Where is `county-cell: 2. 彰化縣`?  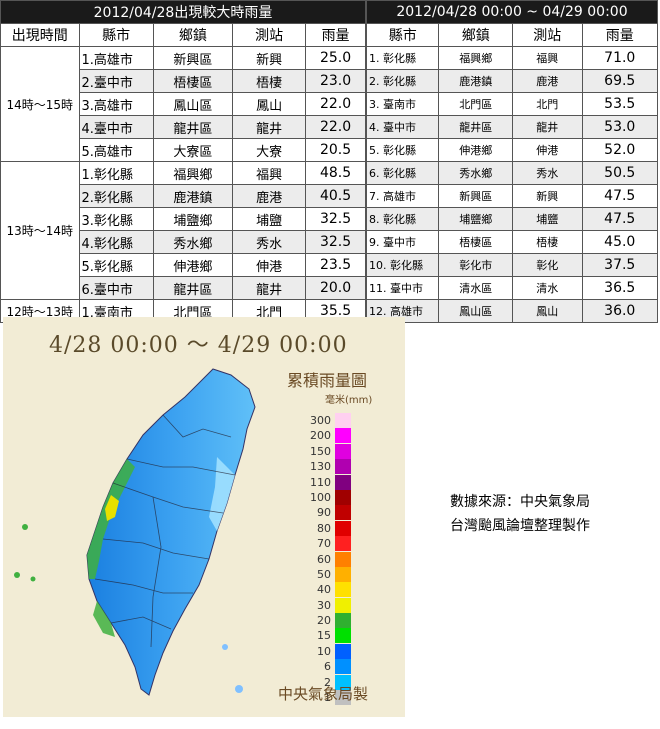
county-cell: 2. 彰化縣 is located at coordinates (402, 81).